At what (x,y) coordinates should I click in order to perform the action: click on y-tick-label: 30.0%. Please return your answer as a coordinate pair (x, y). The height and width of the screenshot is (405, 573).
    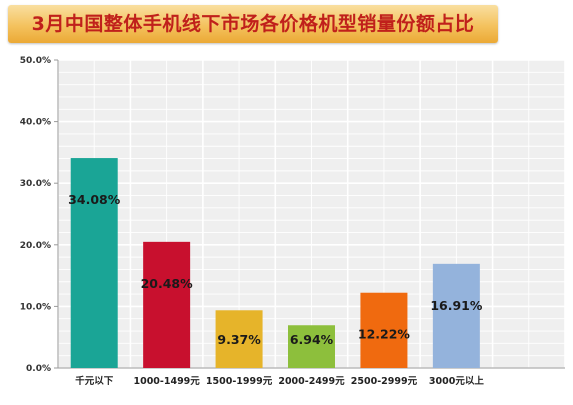
    Looking at the image, I should click on (35, 184).